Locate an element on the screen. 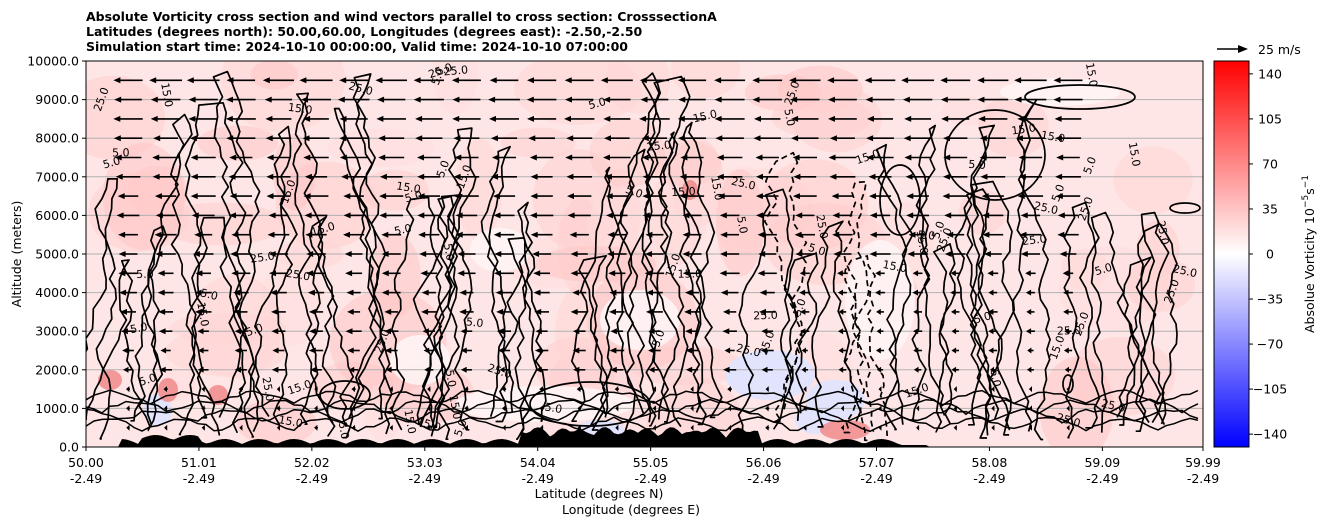 The width and height of the screenshot is (1332, 526). x-tick-label-longitude: -2.49 is located at coordinates (763, 478).